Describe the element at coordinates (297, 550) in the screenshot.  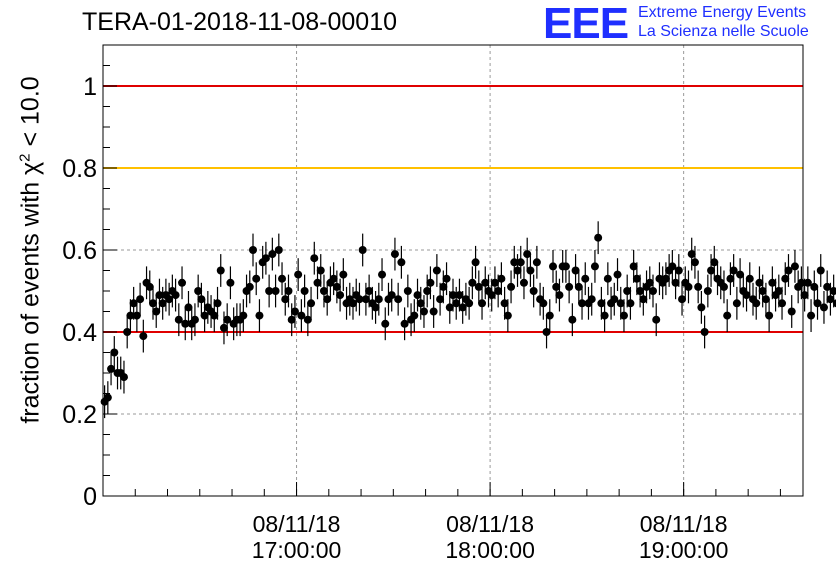
I see `x-tick-label-time: 17:00:00` at that location.